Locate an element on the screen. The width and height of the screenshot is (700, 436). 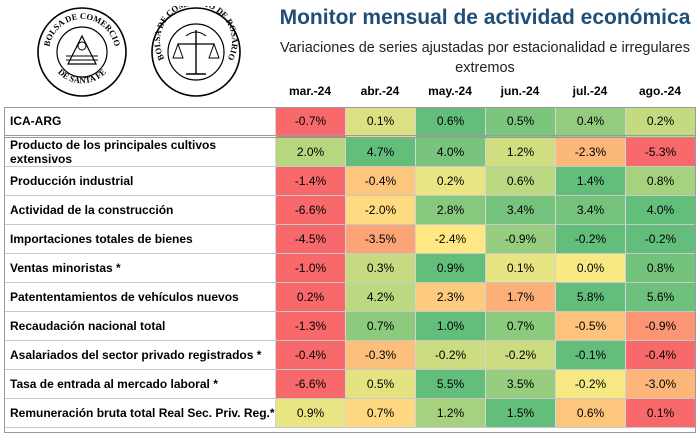
row-label: Recaudación nacional total is located at coordinates (140, 326).